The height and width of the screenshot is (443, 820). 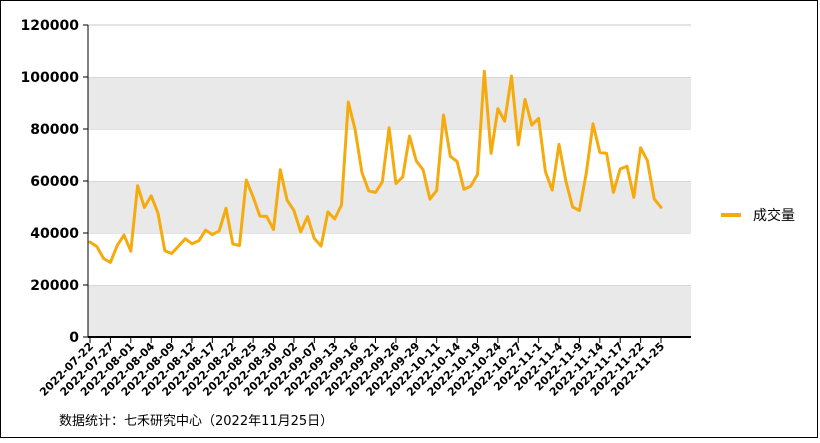 What do you see at coordinates (50, 78) in the screenshot?
I see `y-tick-label: 100000` at bounding box center [50, 78].